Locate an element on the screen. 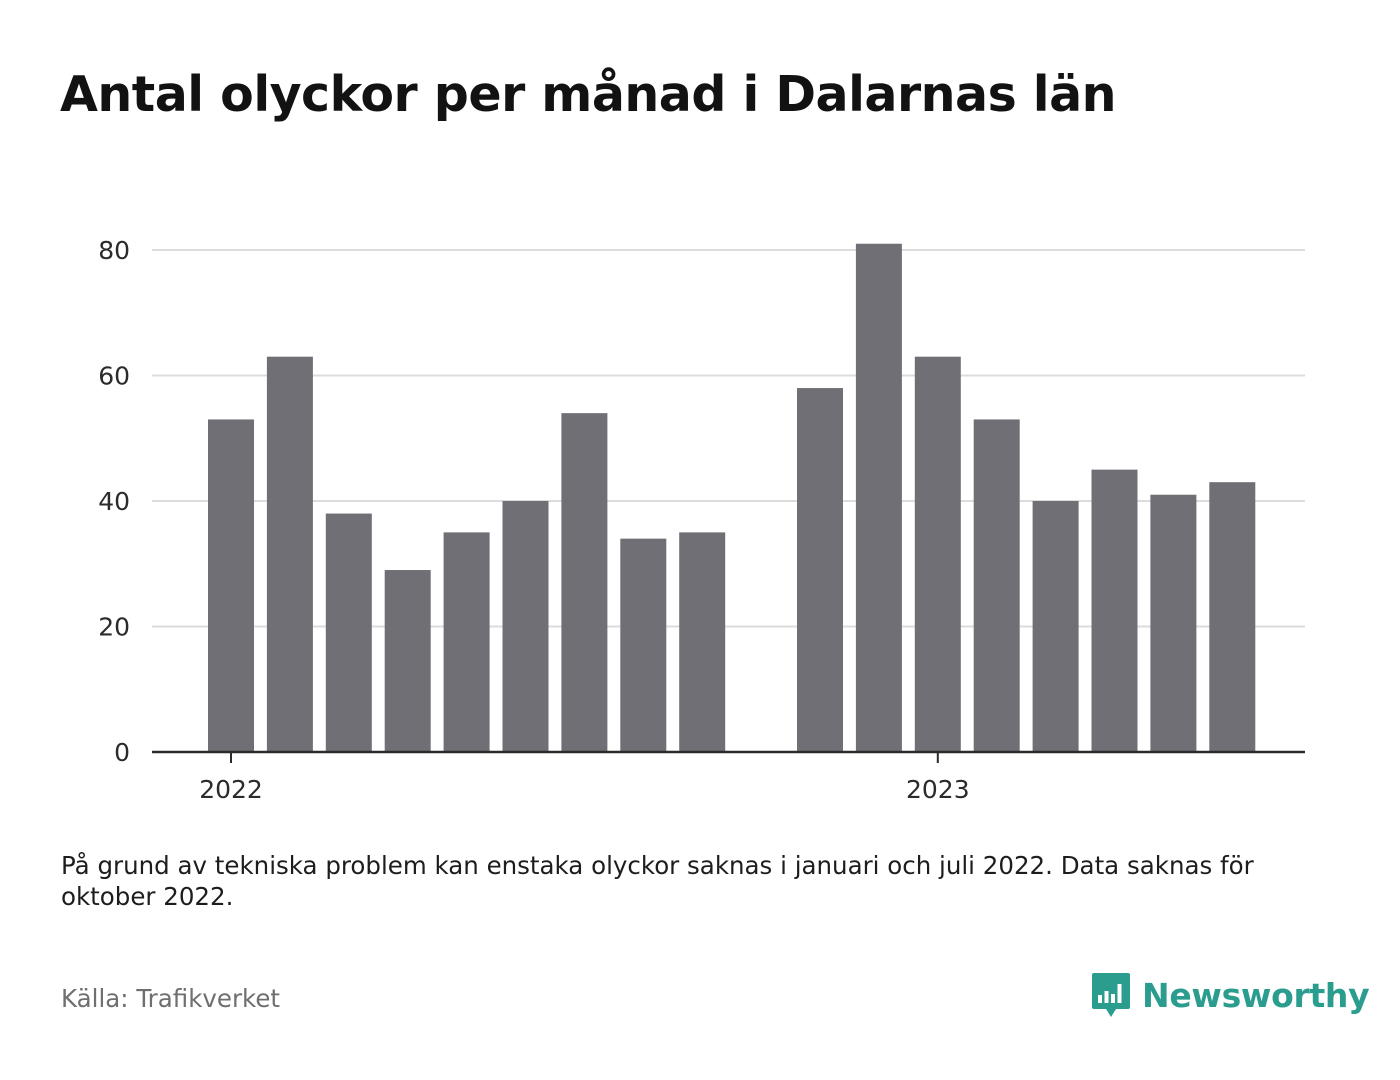 The width and height of the screenshot is (1400, 1080). newsworthy-logo-icon is located at coordinates (1111, 995).